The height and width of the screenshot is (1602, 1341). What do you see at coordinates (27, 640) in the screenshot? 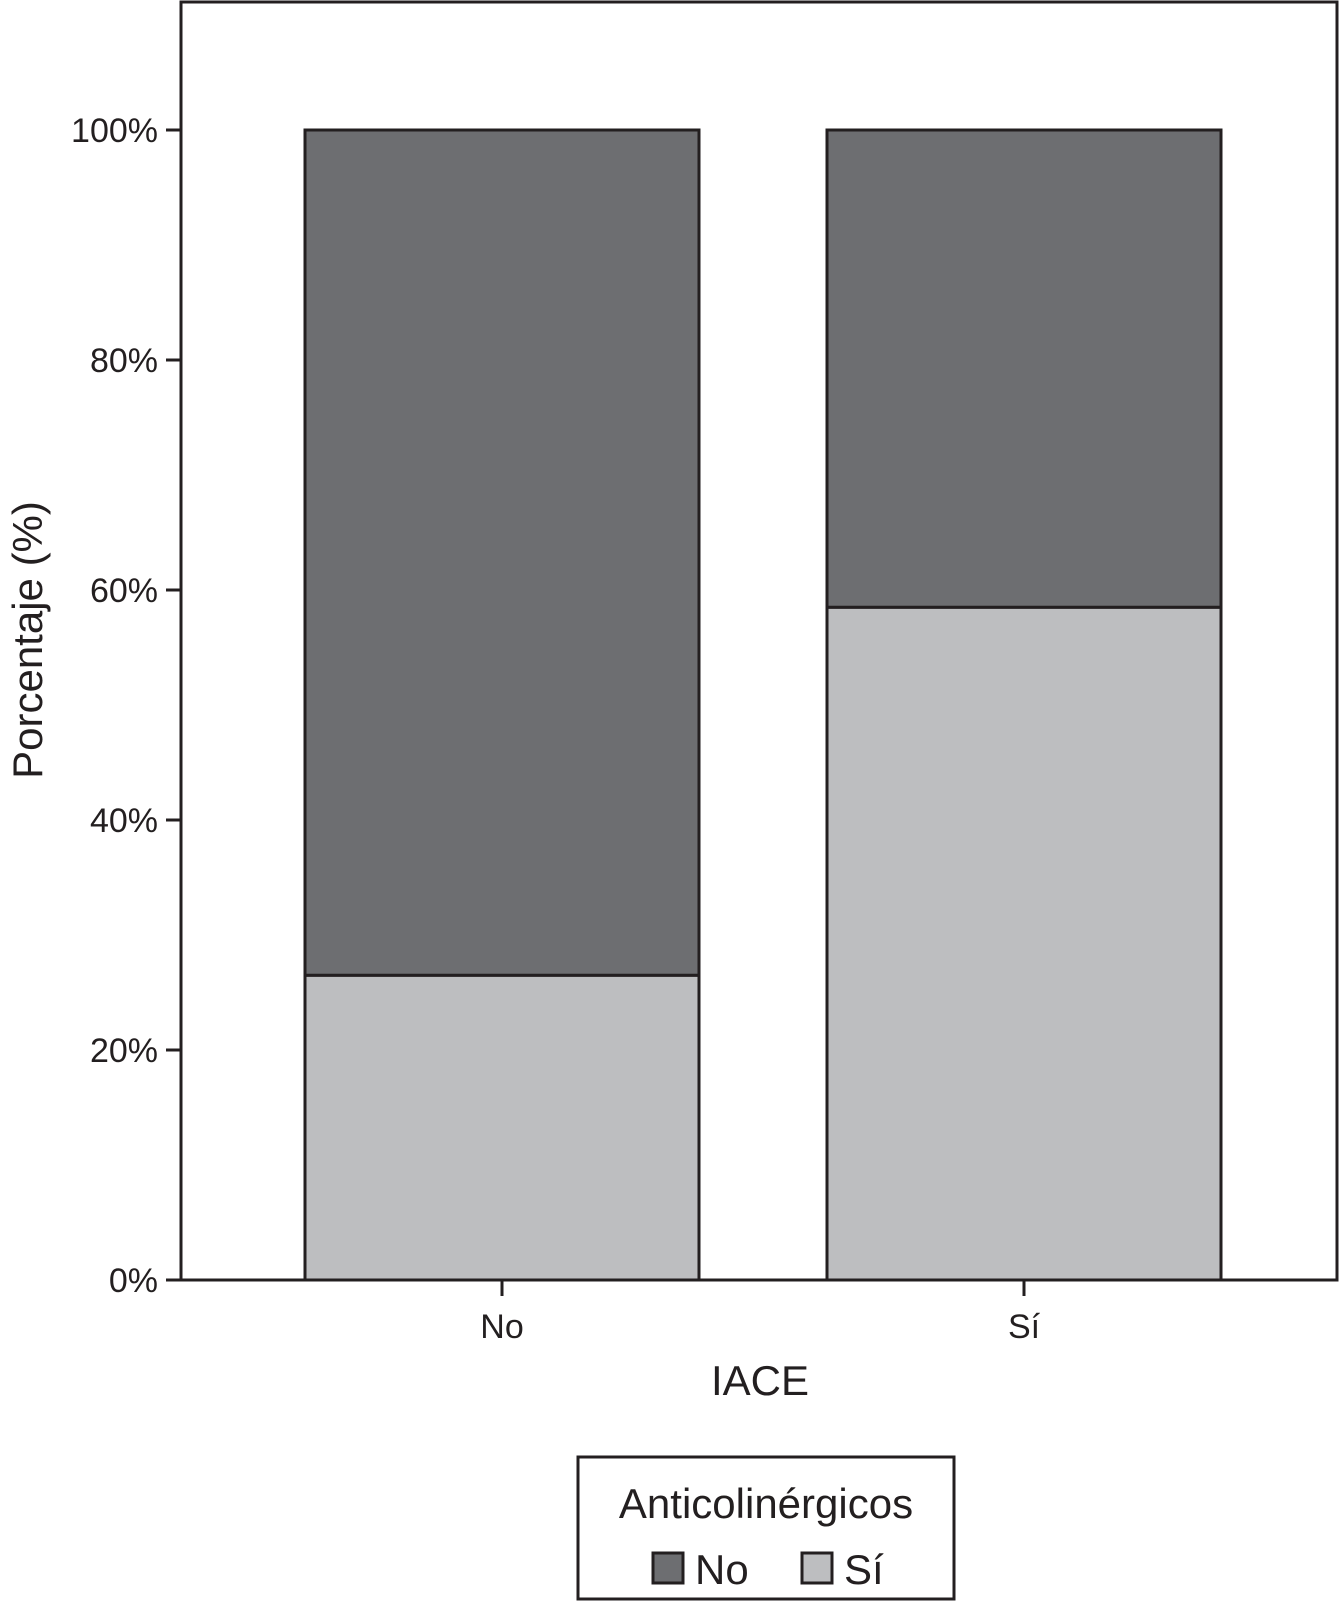
I see `y-axis-title: Porcentaje (%)` at bounding box center [27, 640].